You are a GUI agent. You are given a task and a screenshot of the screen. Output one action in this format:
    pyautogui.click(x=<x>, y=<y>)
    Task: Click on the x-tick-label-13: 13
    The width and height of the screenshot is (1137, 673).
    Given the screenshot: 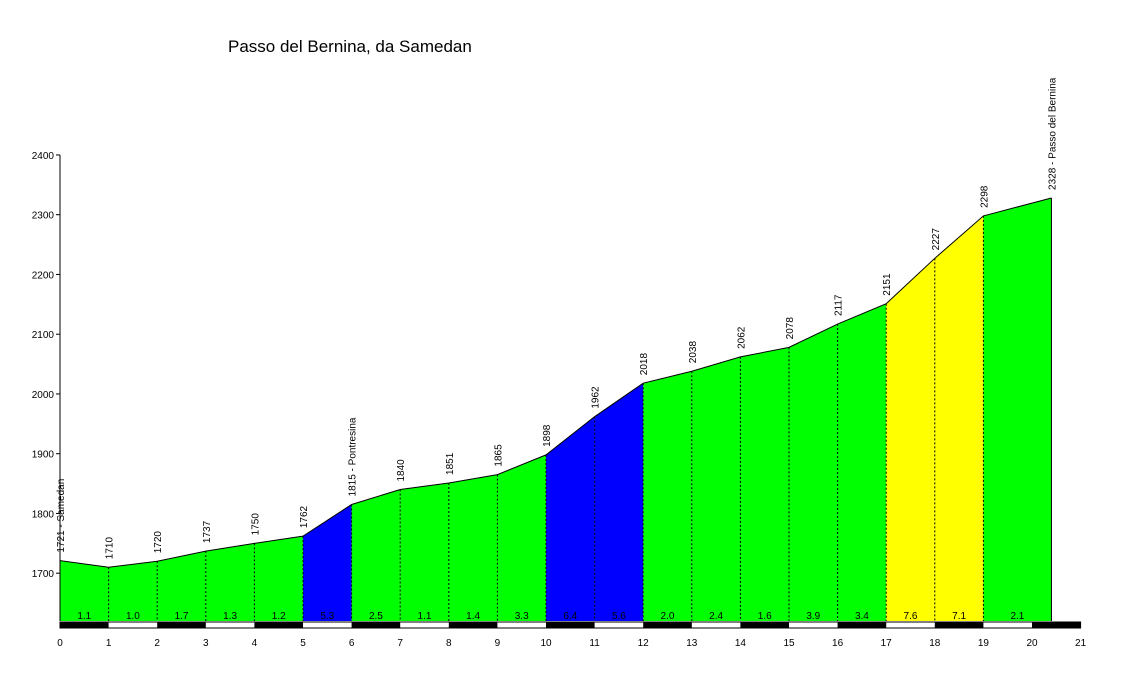 What is the action you would take?
    pyautogui.click(x=692, y=643)
    